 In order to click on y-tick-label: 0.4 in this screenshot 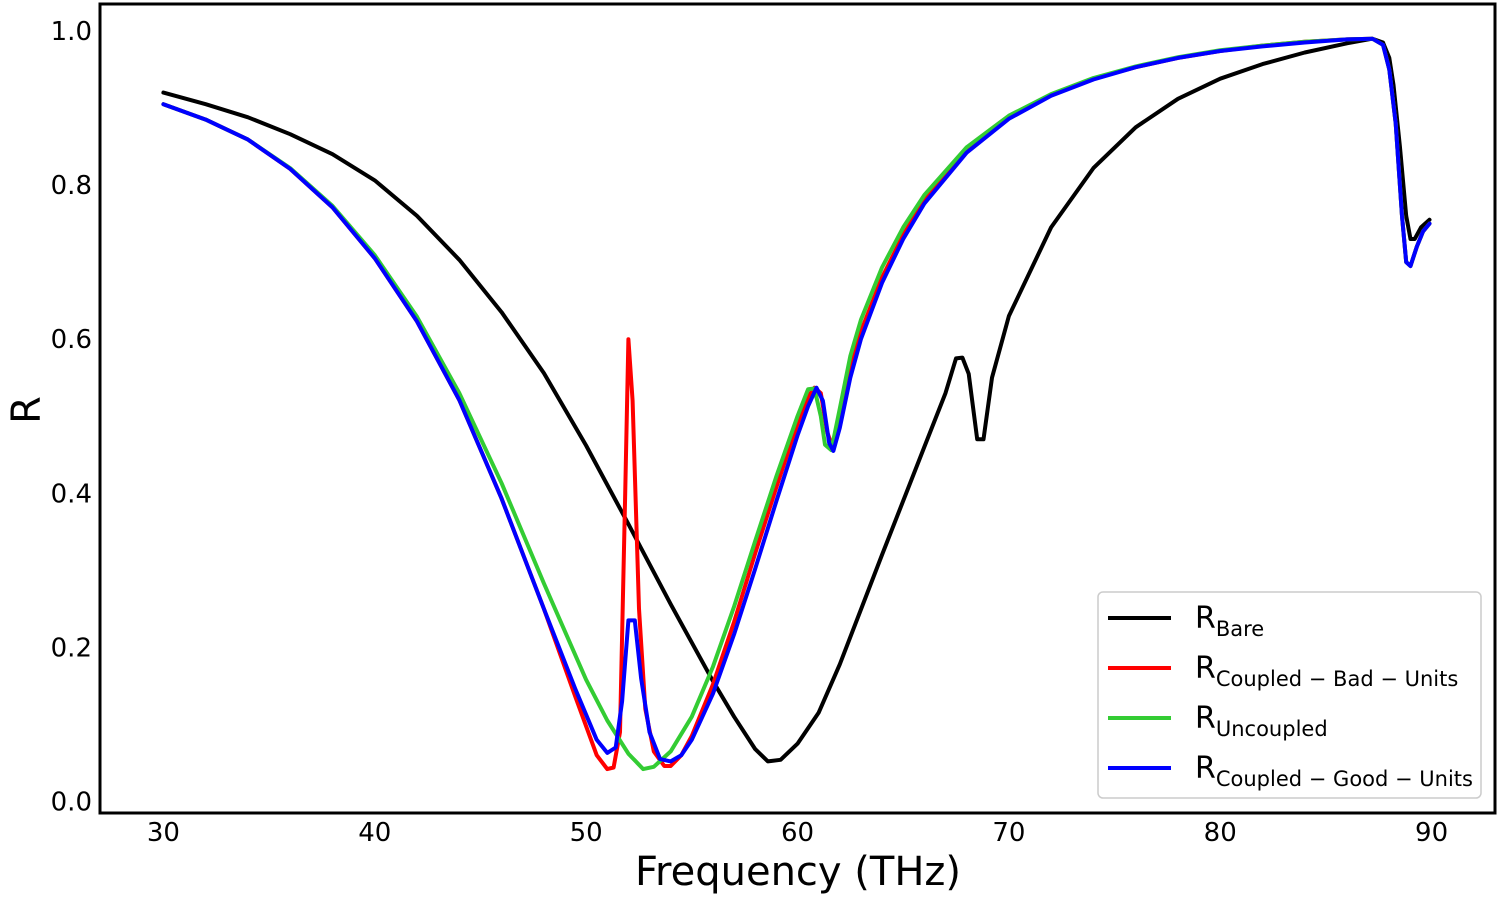, I will do `click(71, 494)`.